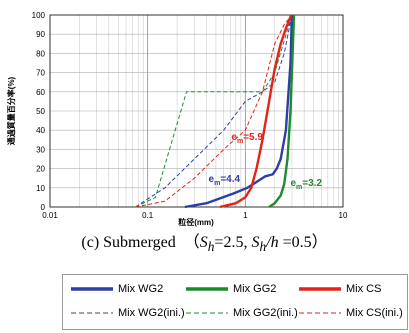 This screenshot has width=409, height=333. I want to click on legend-entry: Mix WG2(ini.), so click(127, 313).